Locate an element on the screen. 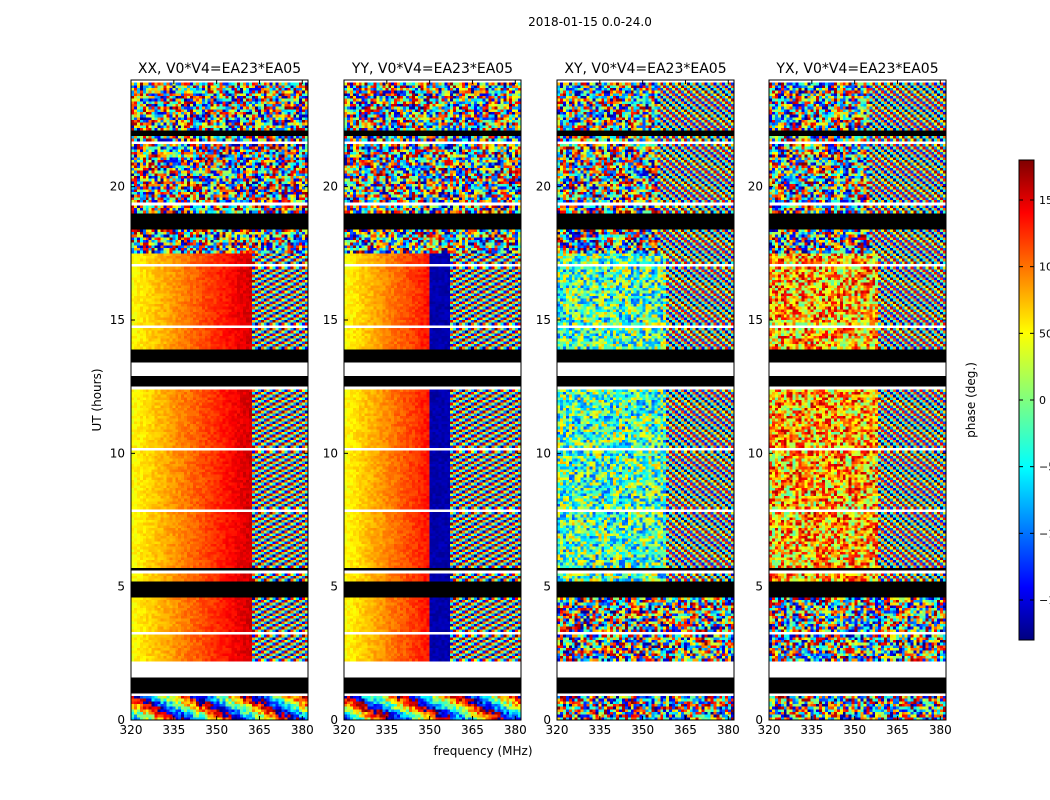  figure-suptitle: 2018-01-15 0.0-24.0 is located at coordinates (590, 22).